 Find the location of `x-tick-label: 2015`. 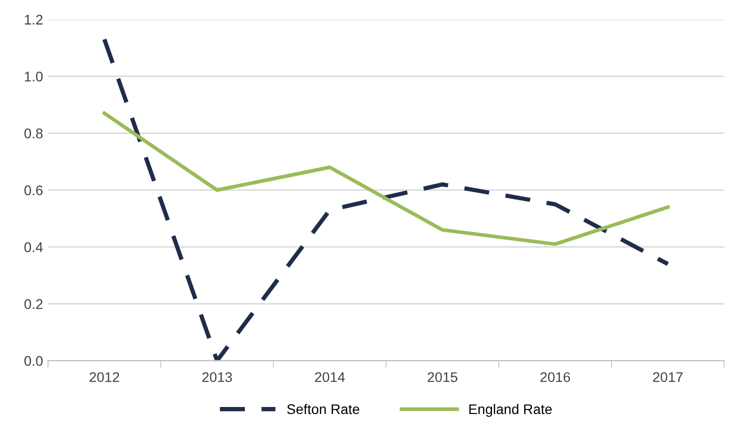

x-tick-label: 2015 is located at coordinates (443, 377).